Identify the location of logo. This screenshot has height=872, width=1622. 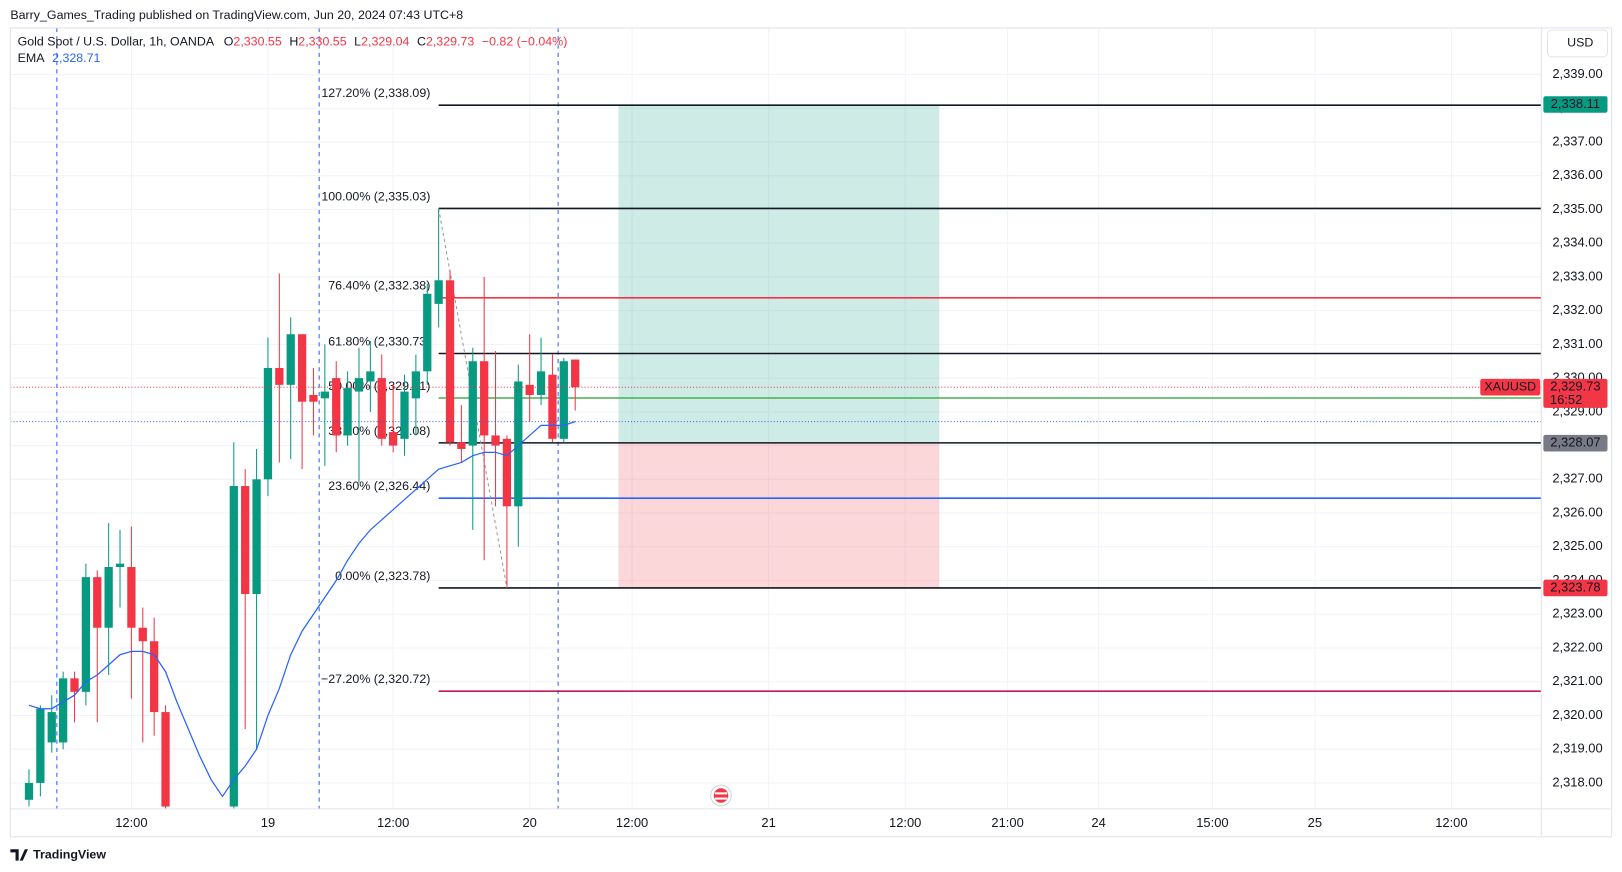
(19, 855).